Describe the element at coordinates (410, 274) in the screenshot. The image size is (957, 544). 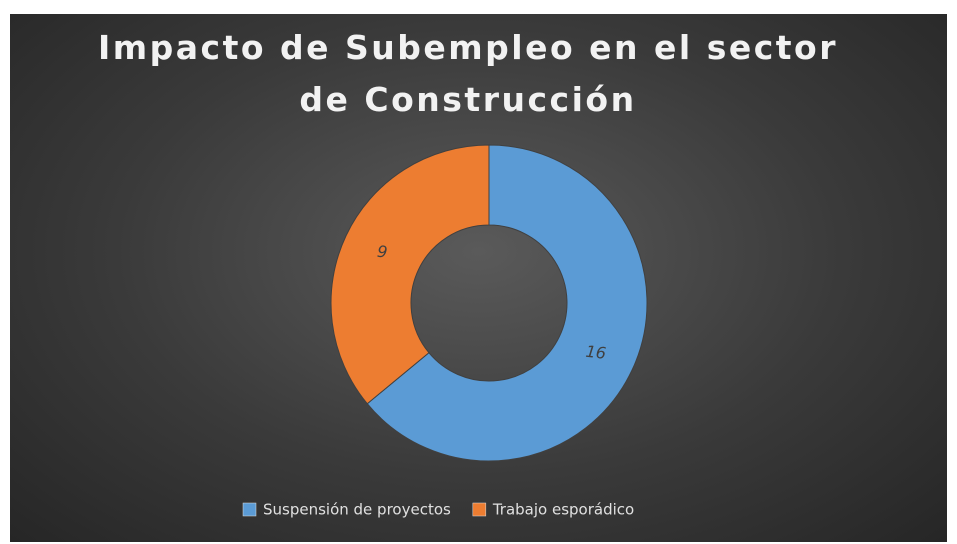
I see `donut-slice` at that location.